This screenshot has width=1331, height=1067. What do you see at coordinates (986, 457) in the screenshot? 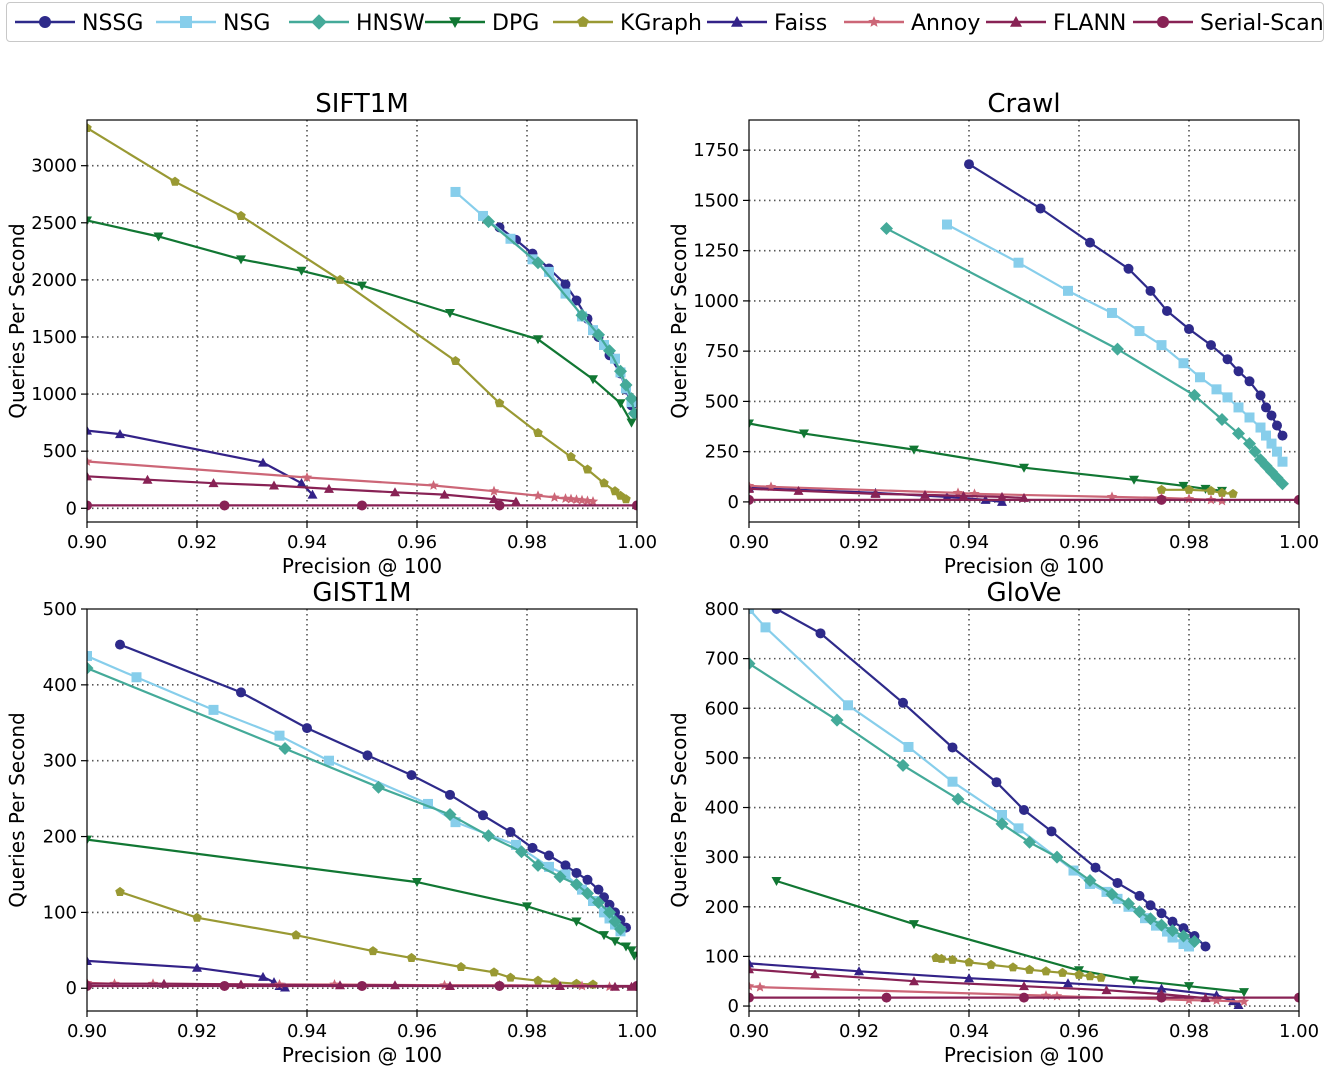
I see `series-line-dpg` at bounding box center [986, 457].